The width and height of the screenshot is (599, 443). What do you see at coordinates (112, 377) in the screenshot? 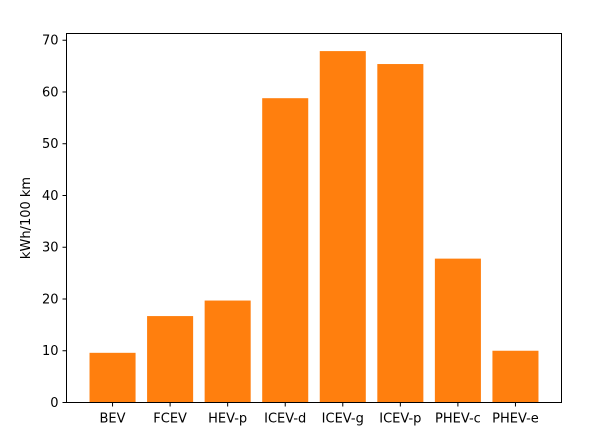
I see `bar-bev` at bounding box center [112, 377].